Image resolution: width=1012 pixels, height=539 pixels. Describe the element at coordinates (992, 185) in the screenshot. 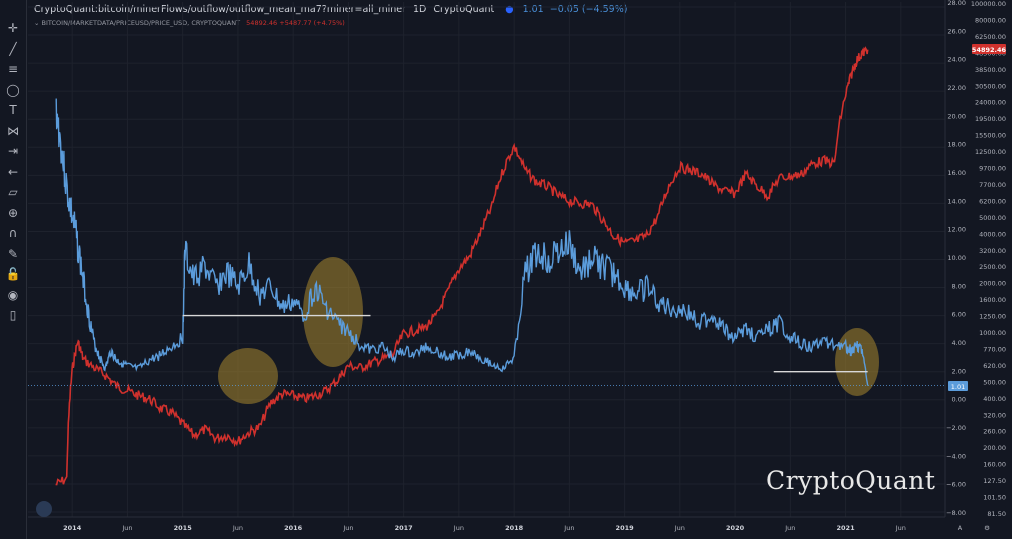

I see `price-tick-label: 7700.00` at that location.